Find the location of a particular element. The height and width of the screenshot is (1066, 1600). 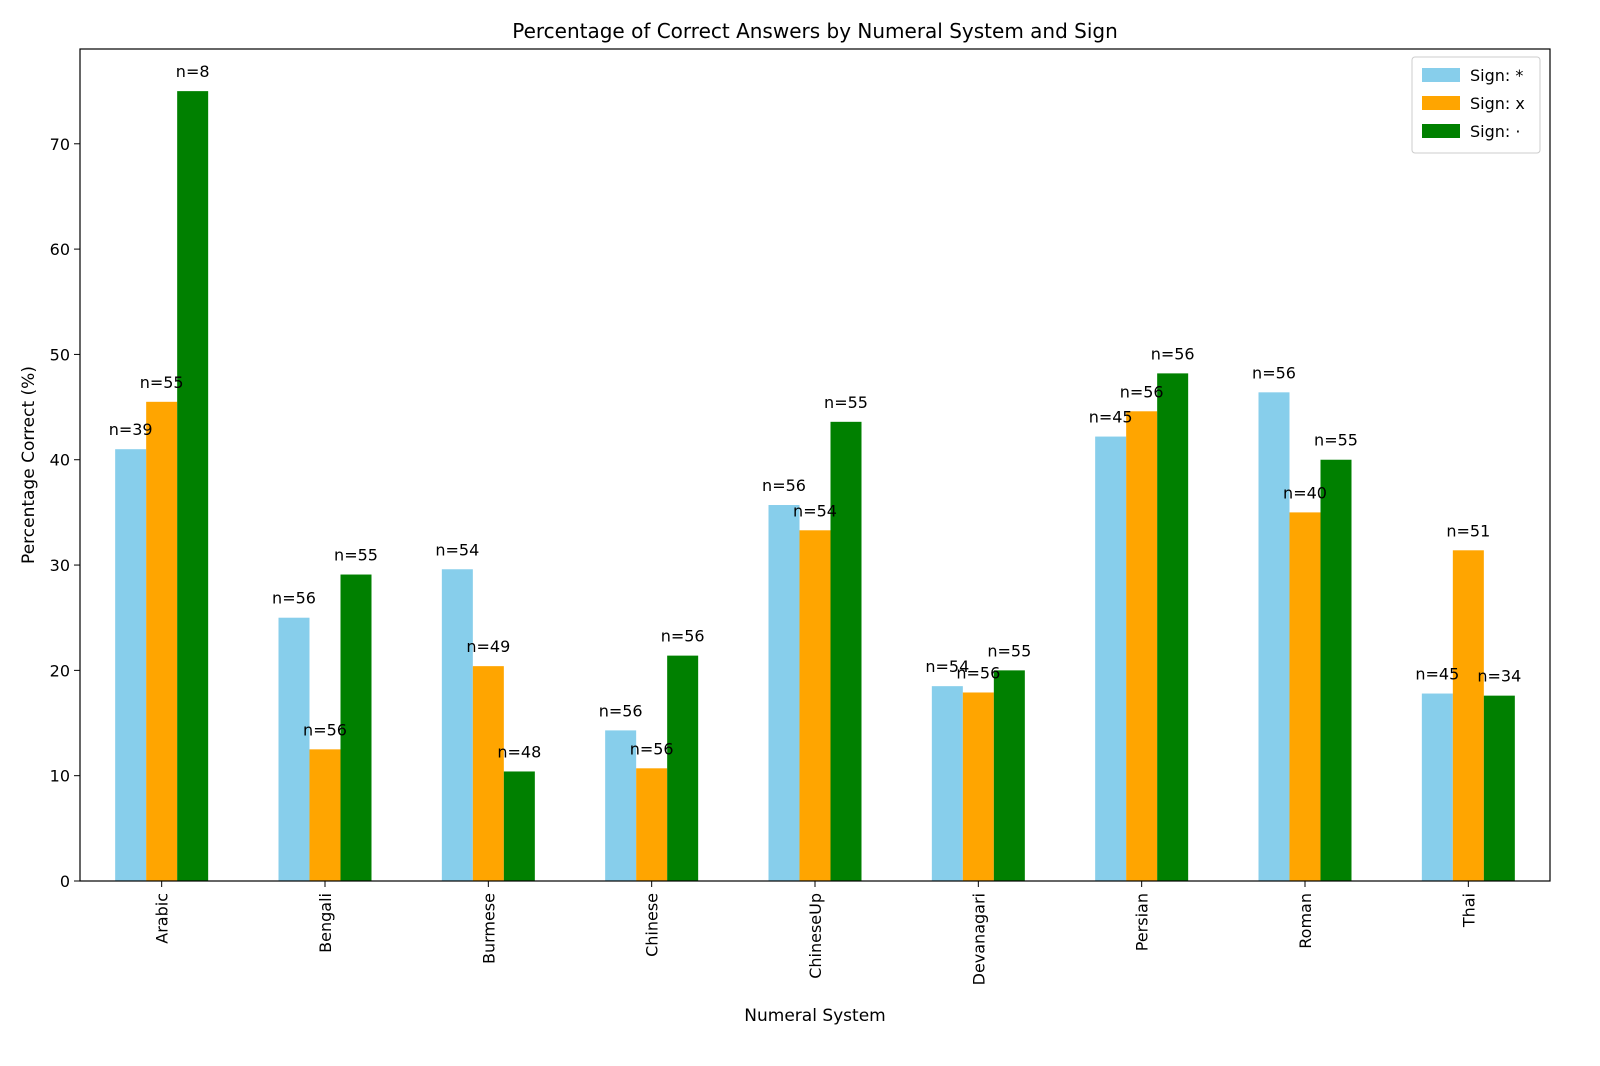

y-axis-label: Percentage Correct (%) is located at coordinates (29, 465).